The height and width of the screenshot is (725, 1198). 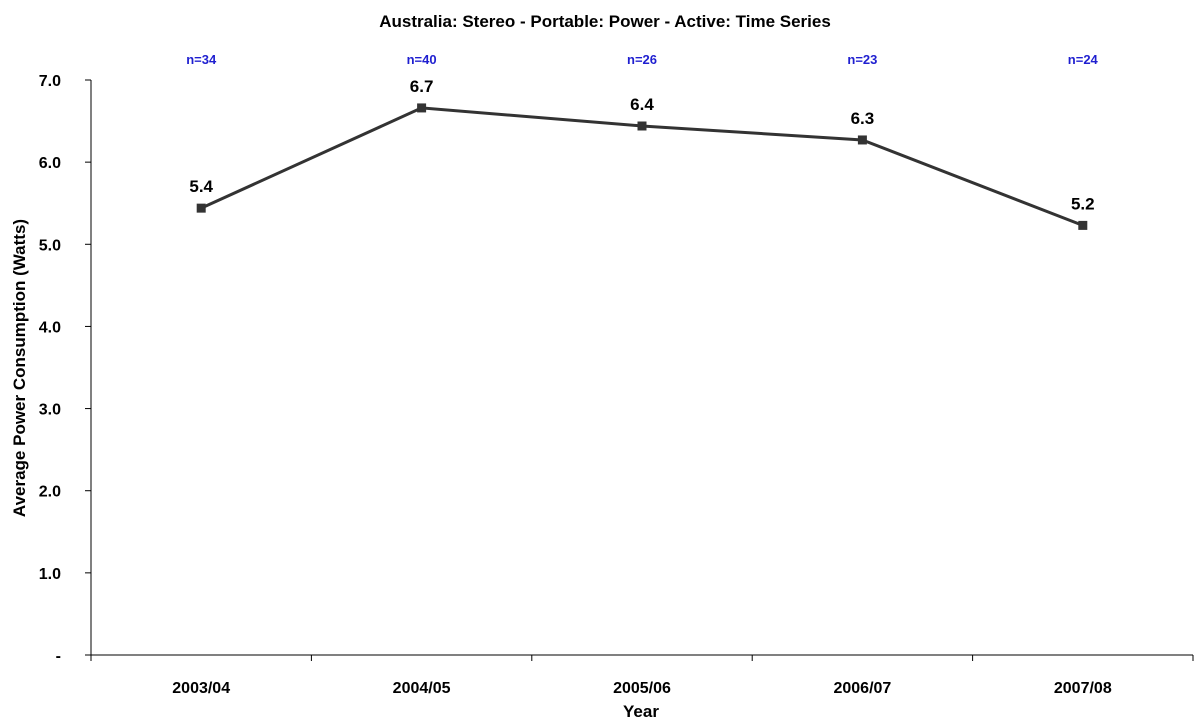 What do you see at coordinates (19, 368) in the screenshot?
I see `y-axis-label: Average Power Consumption (Watts)` at bounding box center [19, 368].